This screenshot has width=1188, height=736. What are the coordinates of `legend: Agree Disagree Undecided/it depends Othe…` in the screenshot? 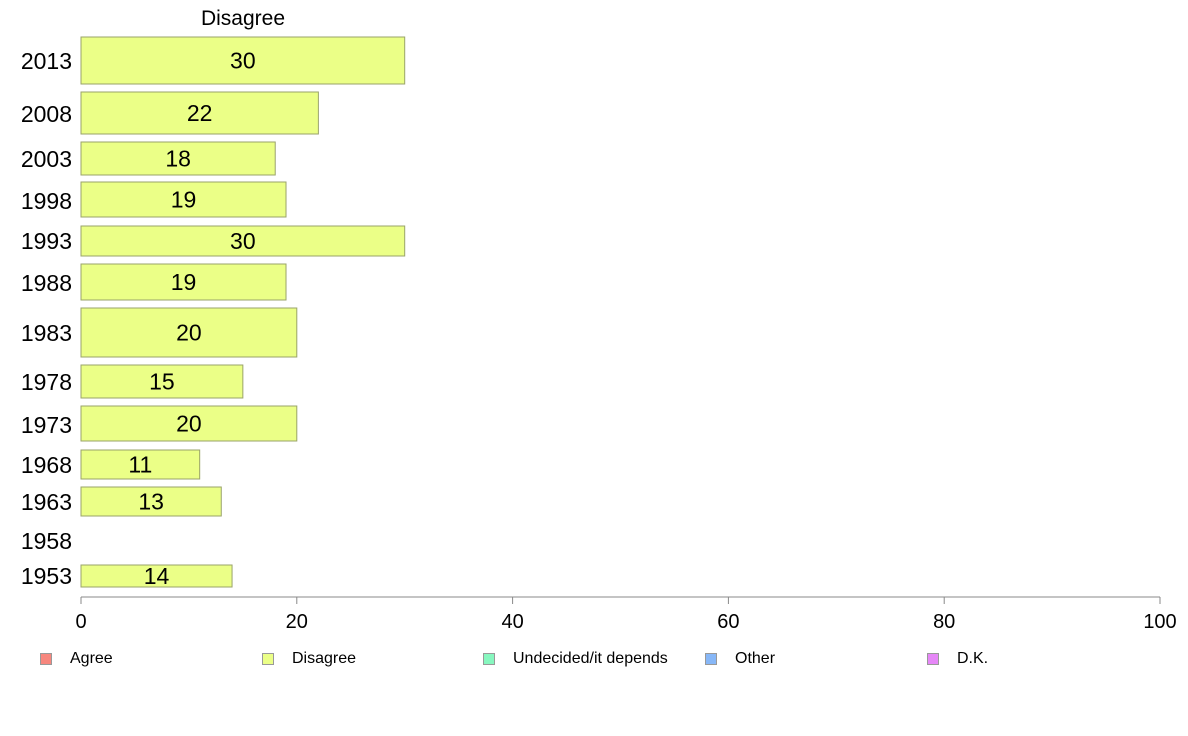 It's located at (594, 662).